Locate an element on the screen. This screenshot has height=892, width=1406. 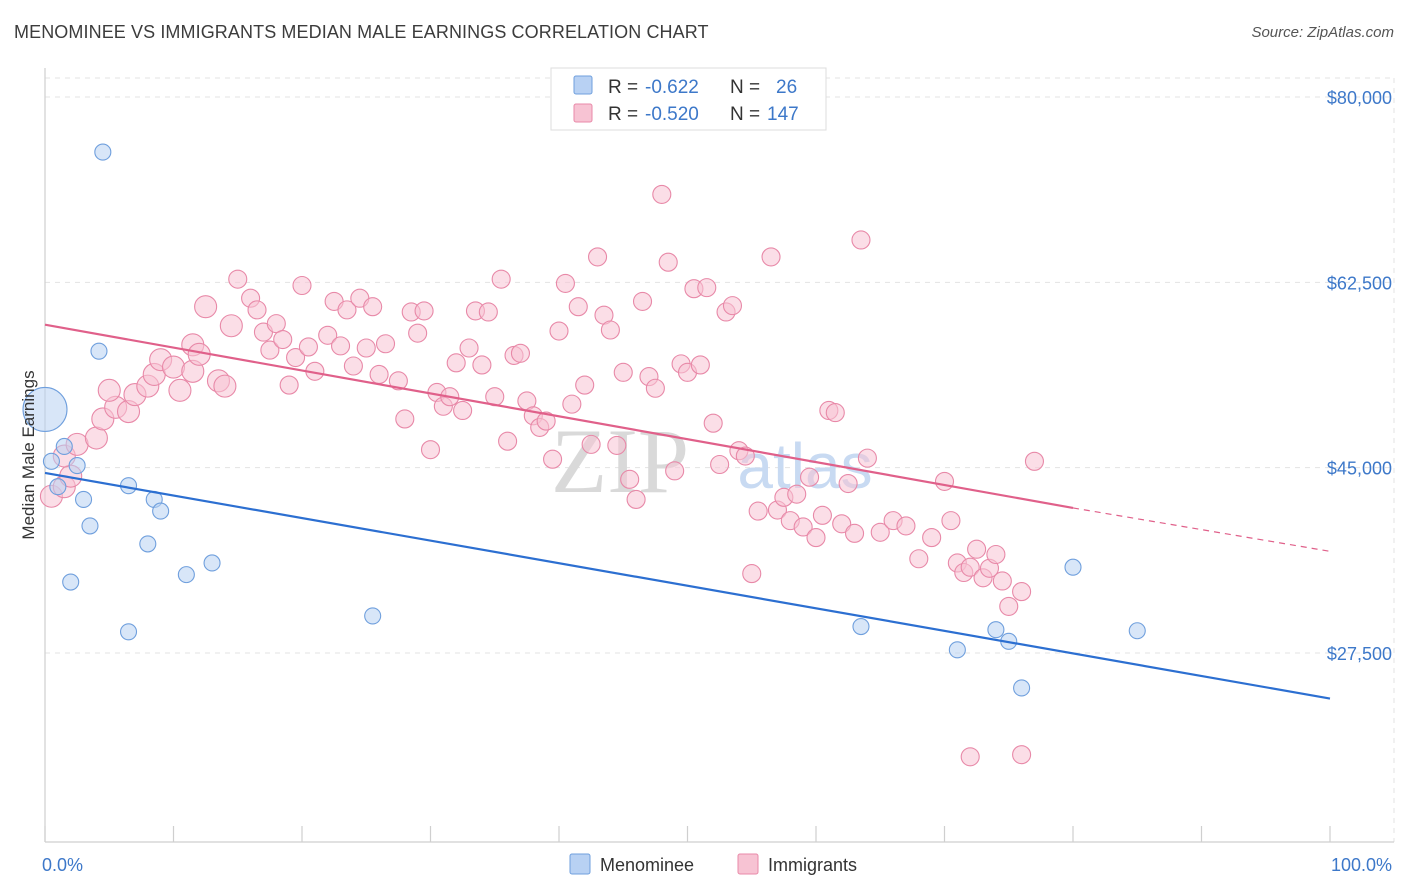
legend-top: R = -0.622 N = 26 R = -0.520 N = 147 is located at coordinates (688, 99).